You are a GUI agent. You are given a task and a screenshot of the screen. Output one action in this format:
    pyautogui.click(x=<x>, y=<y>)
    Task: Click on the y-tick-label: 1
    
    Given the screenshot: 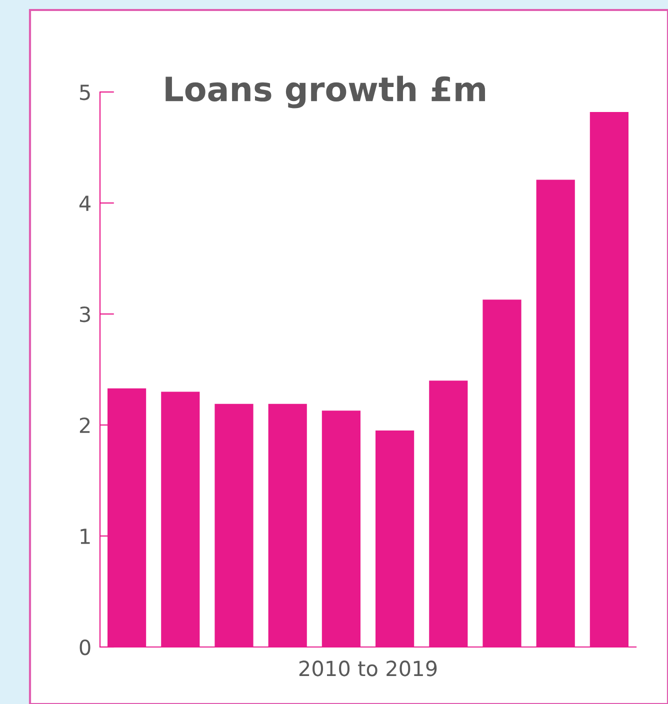 What is the action you would take?
    pyautogui.click(x=85, y=536)
    